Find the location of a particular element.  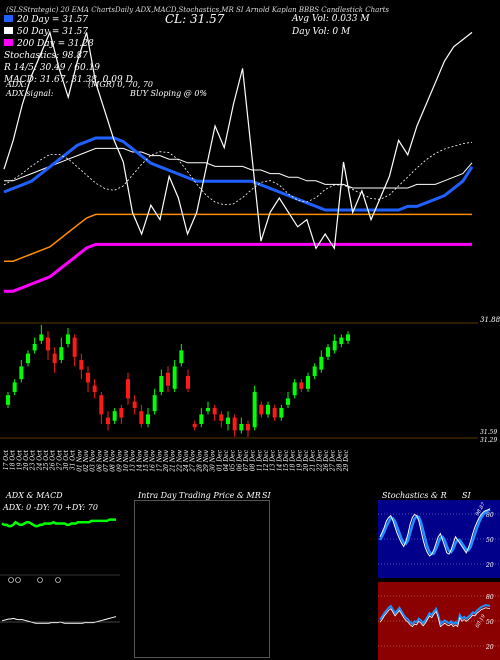

rsi-line is located at coordinates (435, 615).